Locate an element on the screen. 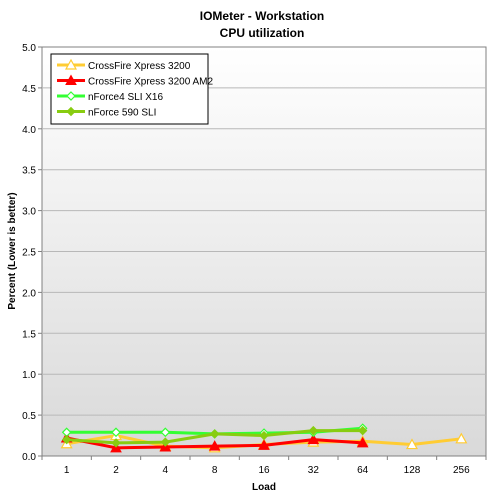  x-axis-ticks: 1 2 4 8 16 32 64 128 256 is located at coordinates (264, 466).